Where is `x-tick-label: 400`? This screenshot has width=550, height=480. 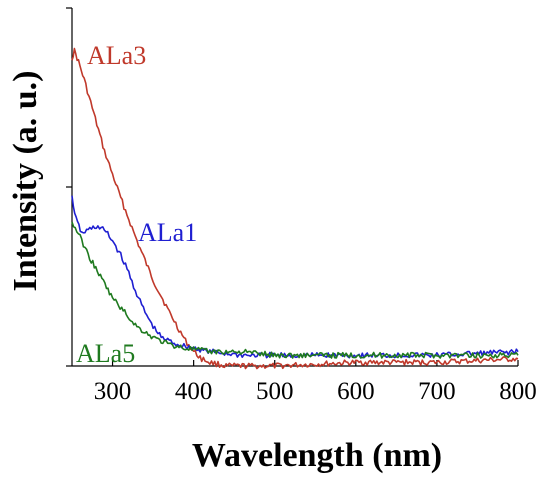 x-tick-label: 400 is located at coordinates (194, 391).